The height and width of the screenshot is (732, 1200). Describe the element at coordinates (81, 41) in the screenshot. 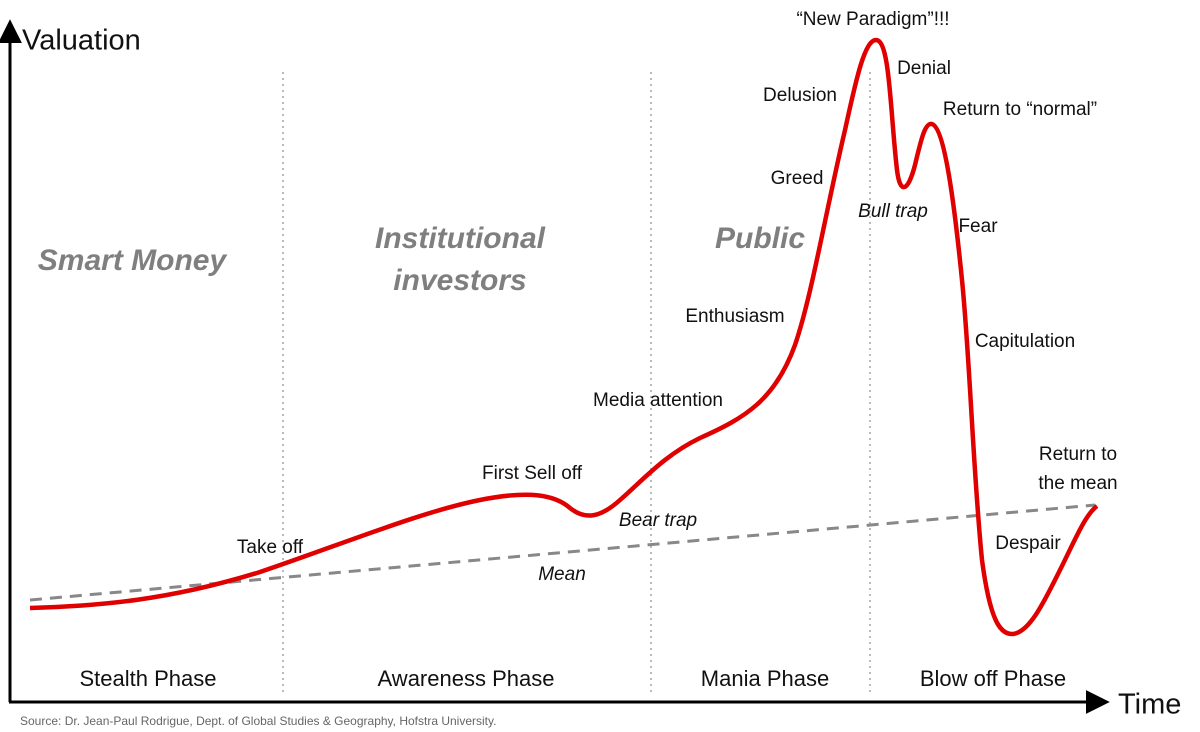

I see `y-axis-title: Valuation` at that location.